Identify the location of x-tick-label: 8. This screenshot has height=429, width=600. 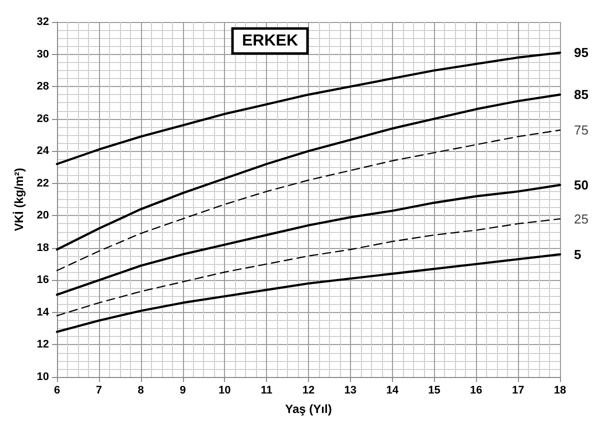
(141, 390).